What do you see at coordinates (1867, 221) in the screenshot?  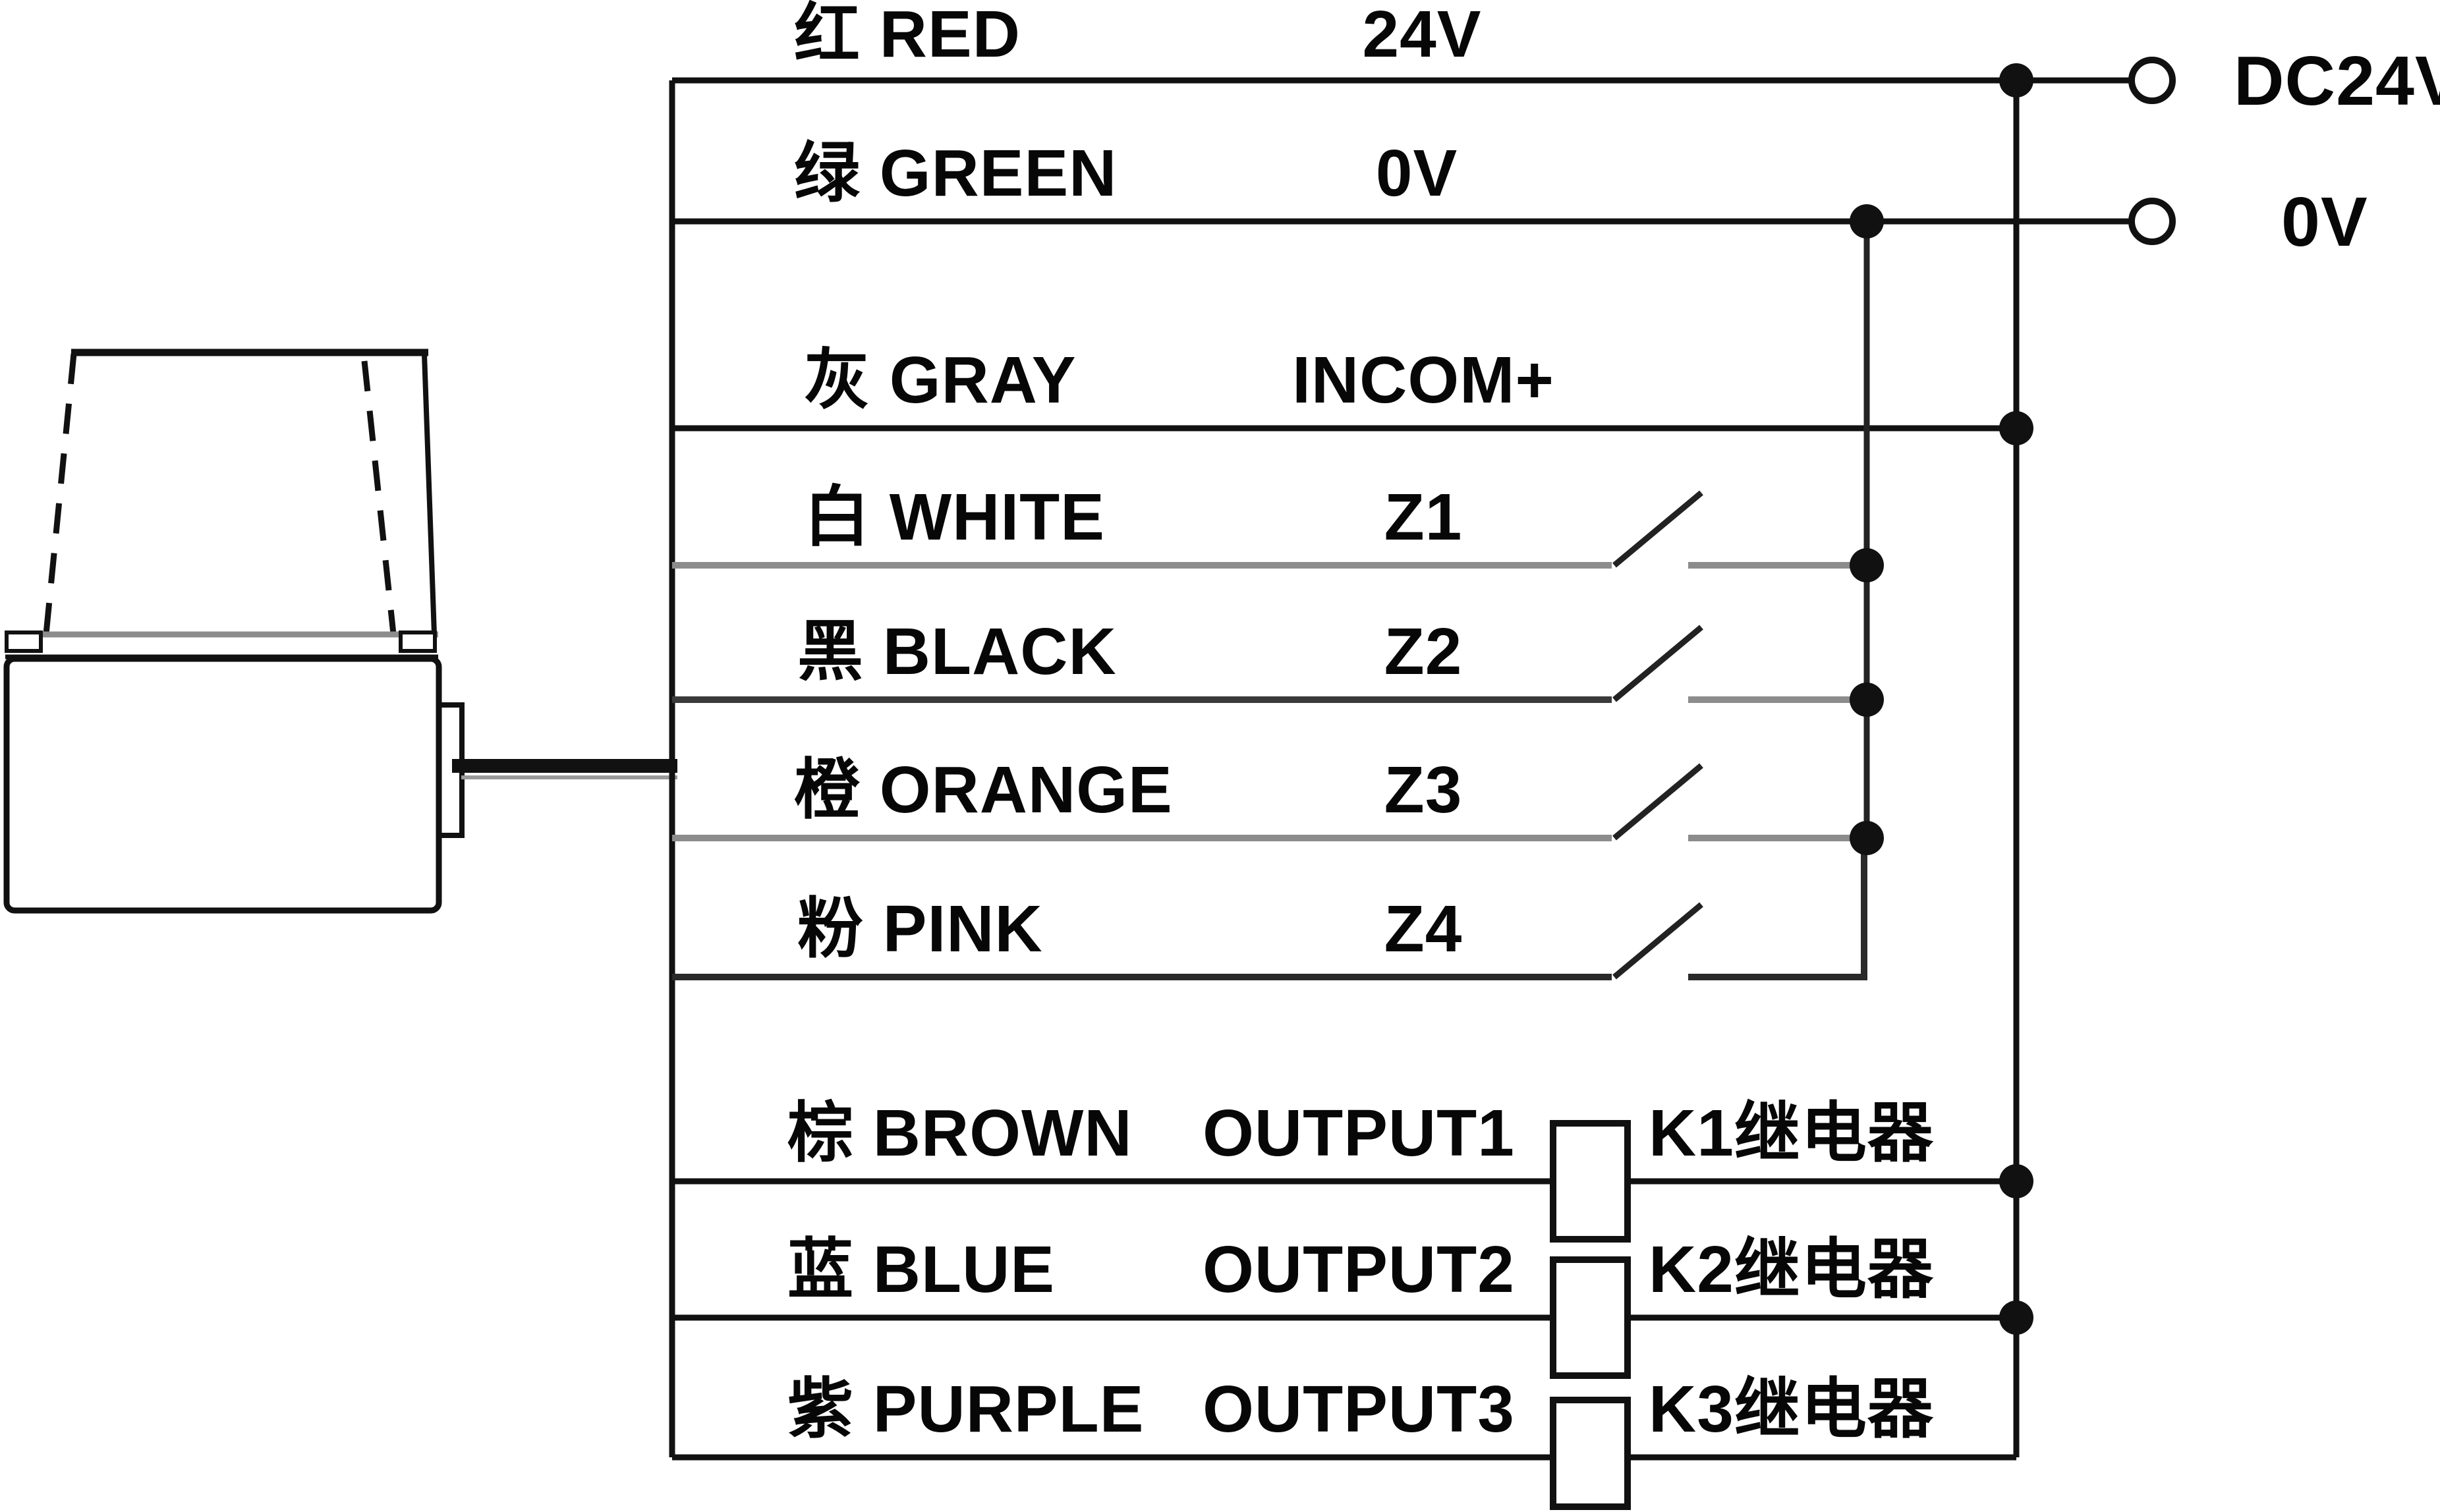 I see `junction-0v-bus-top` at bounding box center [1867, 221].